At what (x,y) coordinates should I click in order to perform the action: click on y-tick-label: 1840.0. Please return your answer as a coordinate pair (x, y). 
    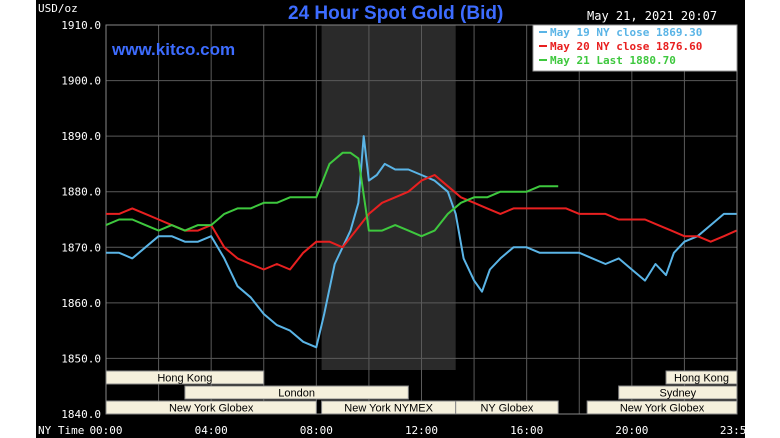
    Looking at the image, I should click on (81, 414).